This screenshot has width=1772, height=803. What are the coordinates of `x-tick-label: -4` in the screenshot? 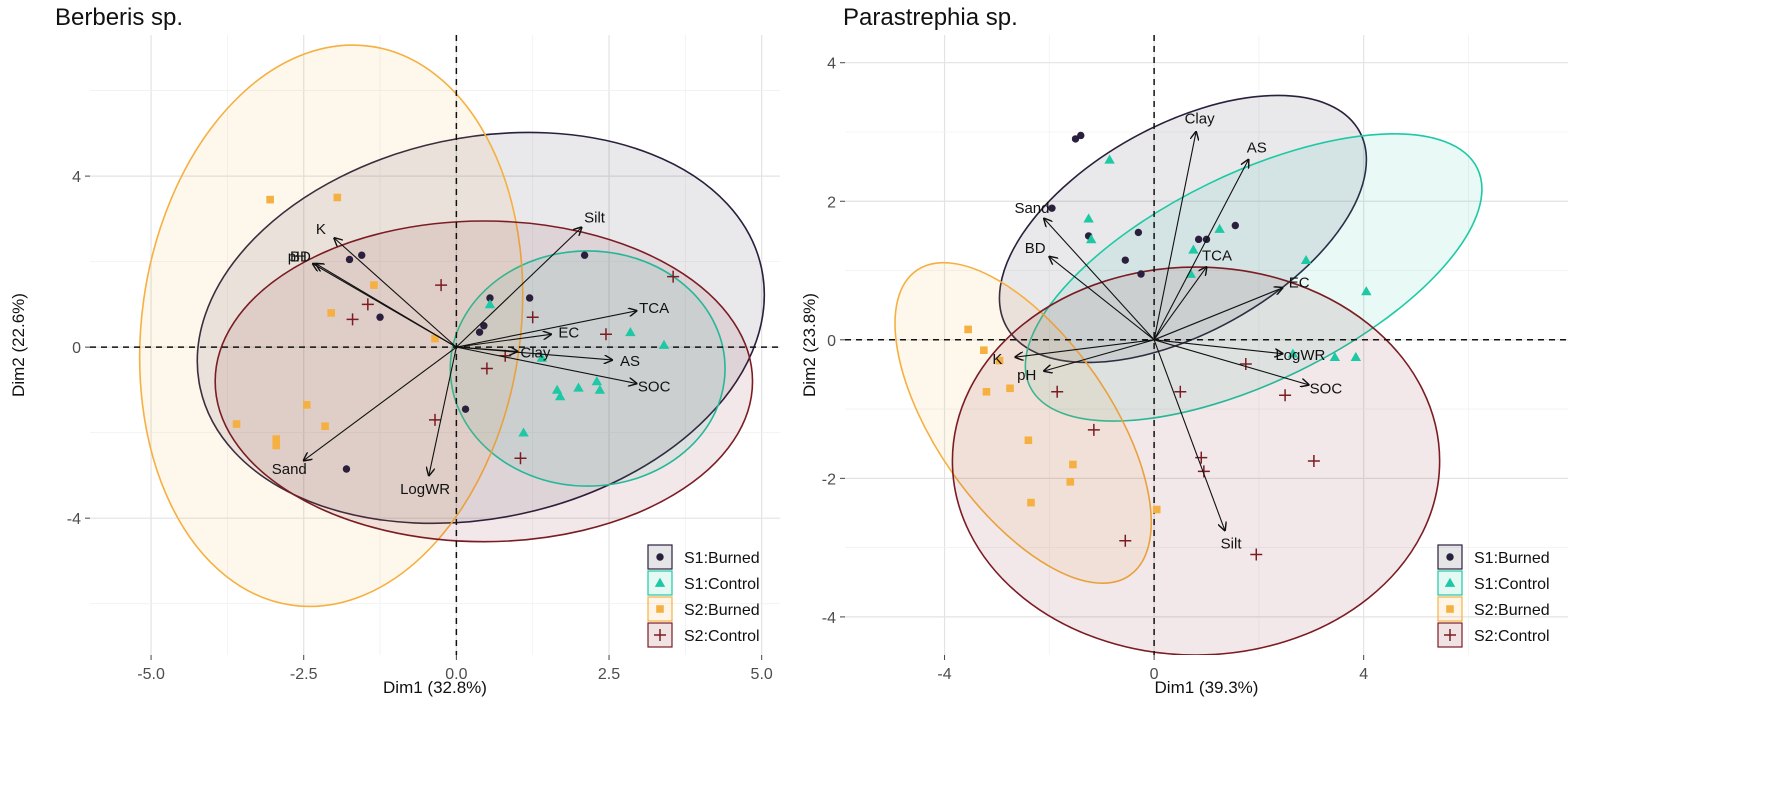 It's located at (944, 674).